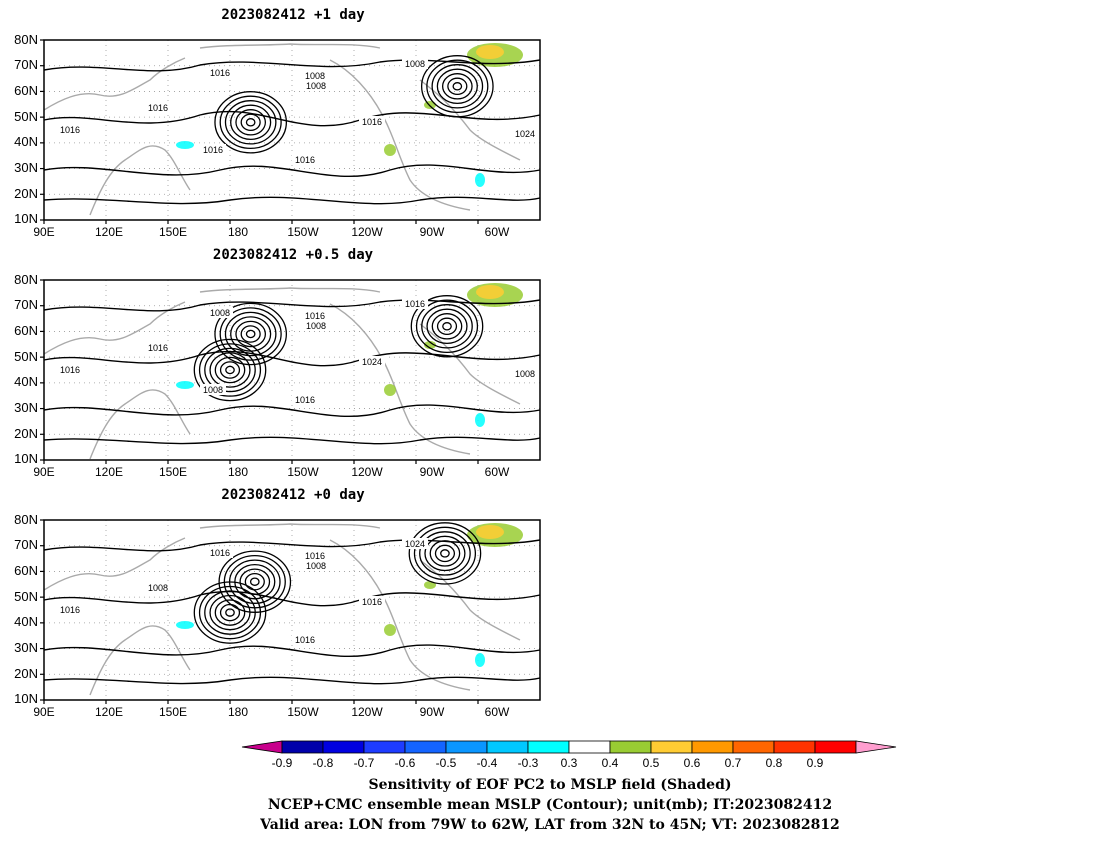 The width and height of the screenshot is (1100, 850). I want to click on contour-label: 1024, so click(415, 544).